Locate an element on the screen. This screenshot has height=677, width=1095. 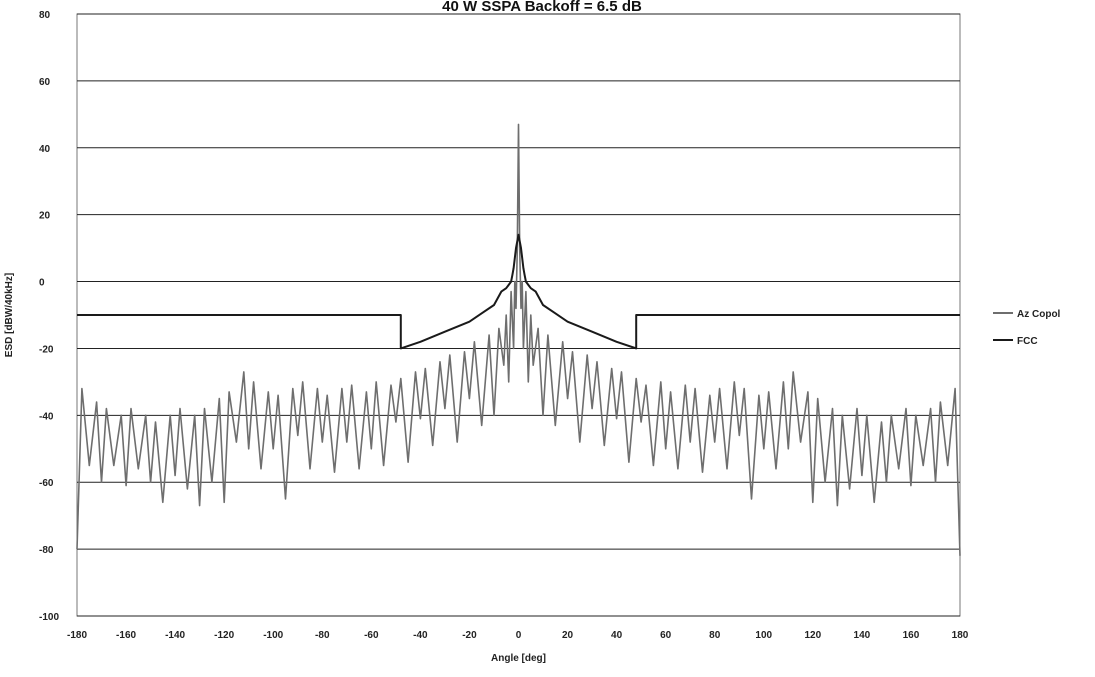
y-axis: -100 -80 -60 -40 -20 0 20 40 60 80 is located at coordinates (49, 316).